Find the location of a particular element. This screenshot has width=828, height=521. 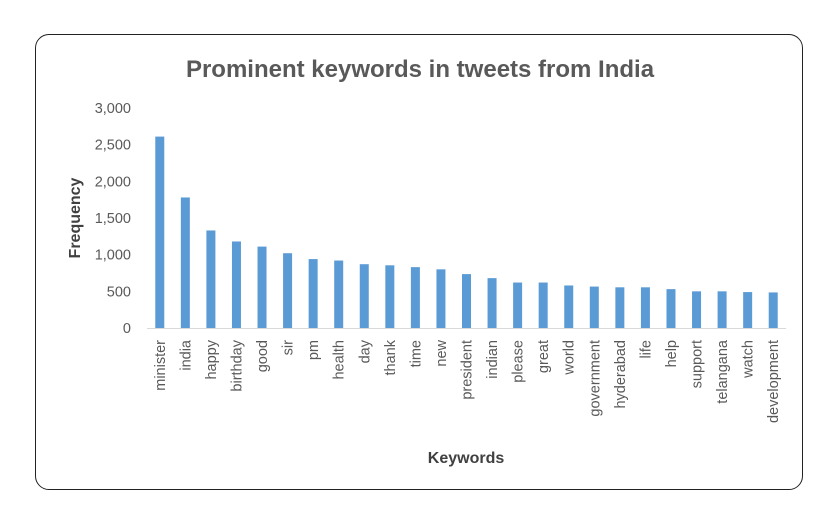

bar-minister is located at coordinates (160, 232).